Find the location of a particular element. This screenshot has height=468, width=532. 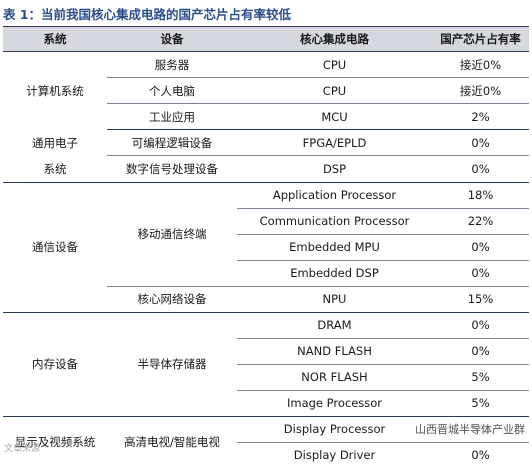

chip-cell: MCU is located at coordinates (334, 116).